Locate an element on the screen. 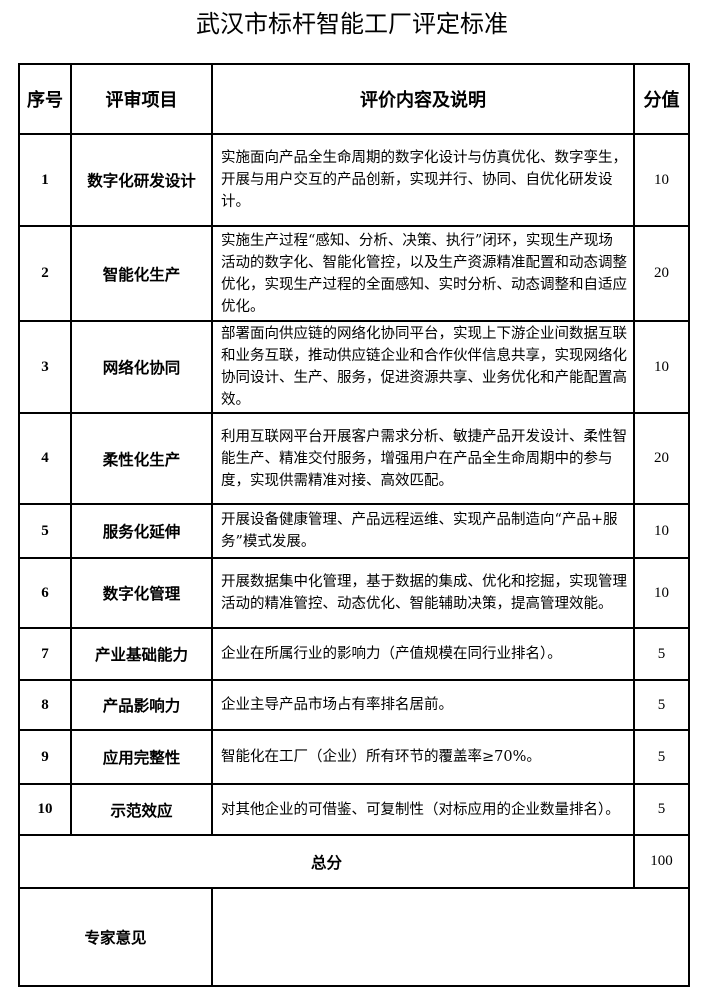 The image size is (704, 996). table-row: 8 产品影响力 企业主导产品市场占有率排名居前。 5 is located at coordinates (354, 705).